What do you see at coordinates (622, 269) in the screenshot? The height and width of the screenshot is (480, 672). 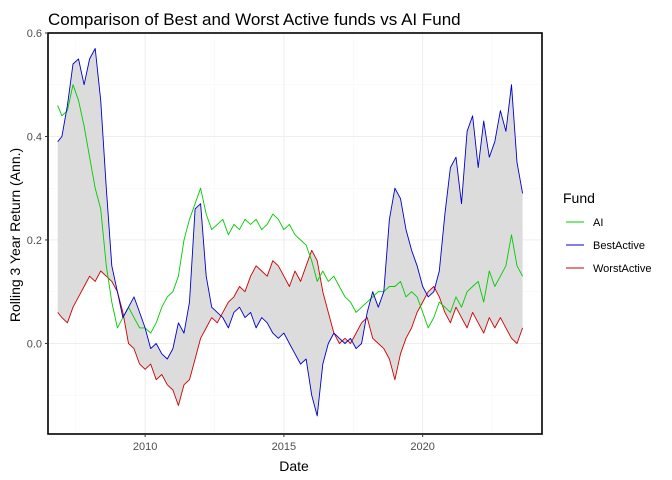 I see `legend-label-worstactive: WorstActive` at bounding box center [622, 269].